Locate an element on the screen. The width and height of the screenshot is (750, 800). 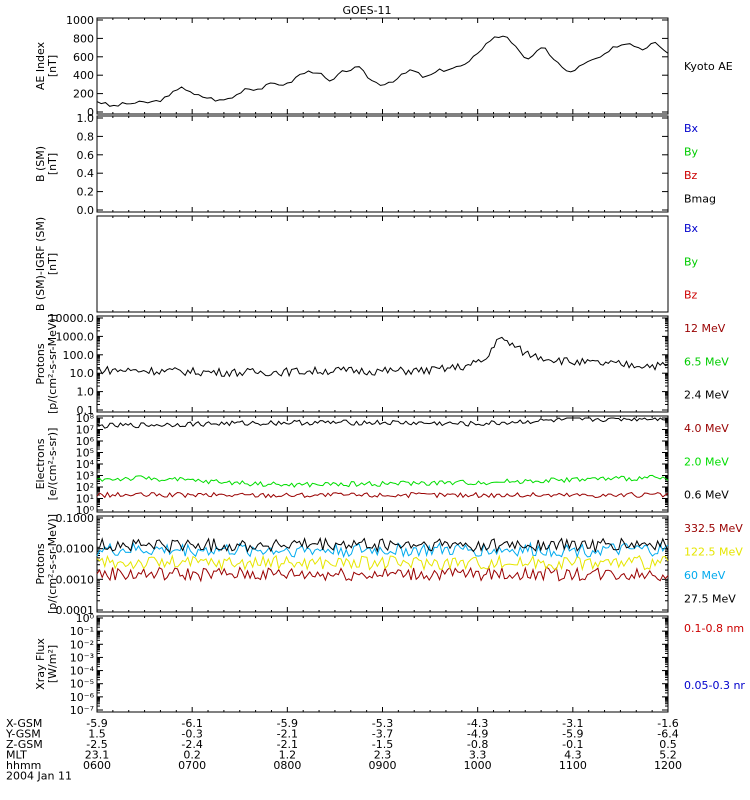
y-axis-unit: [e/(cm²-s-sr)] is located at coordinates (52, 464).